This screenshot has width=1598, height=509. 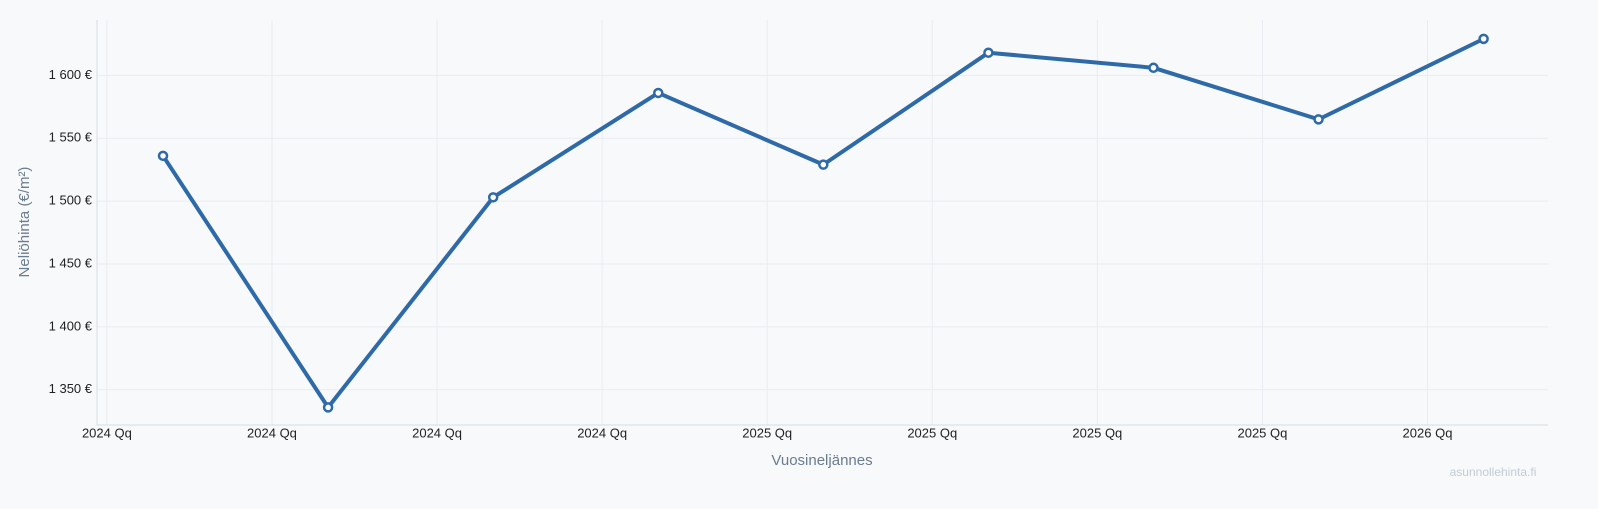 I want to click on y-tick-label: 1 600 €, so click(x=71, y=74).